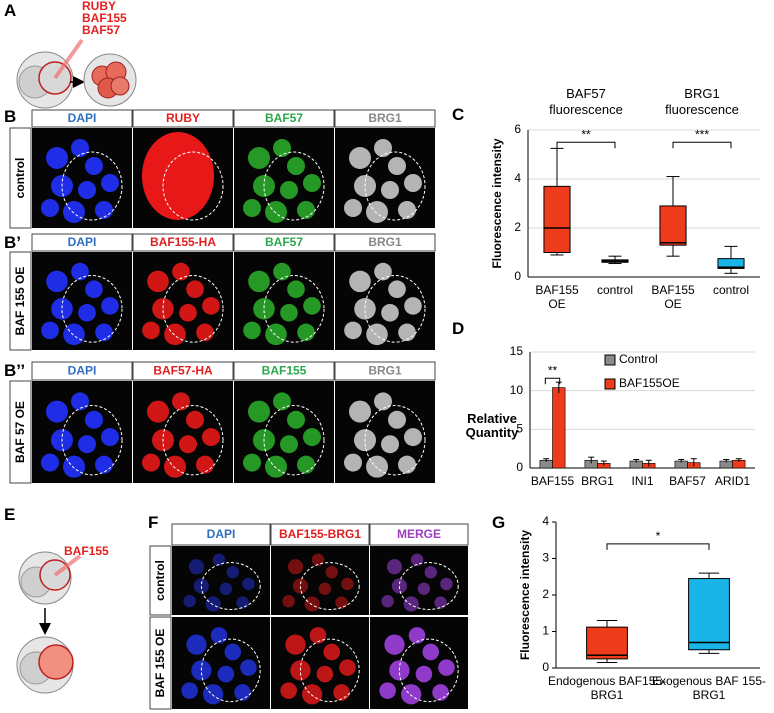 This screenshot has width=774, height=713. I want to click on x-tick-label: BAF155 OE, so click(557, 297).